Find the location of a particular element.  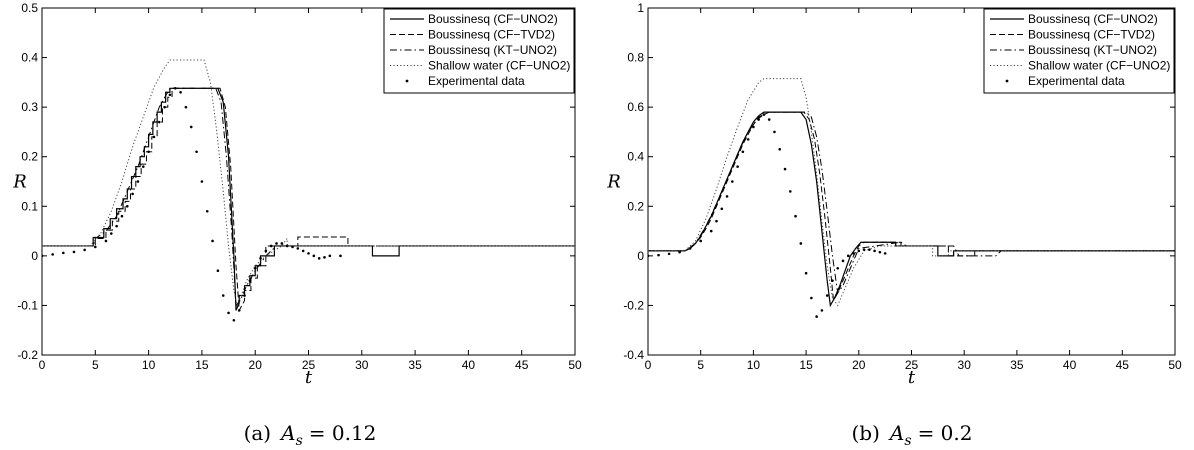

x-tick-label: 30 is located at coordinates (362, 365).